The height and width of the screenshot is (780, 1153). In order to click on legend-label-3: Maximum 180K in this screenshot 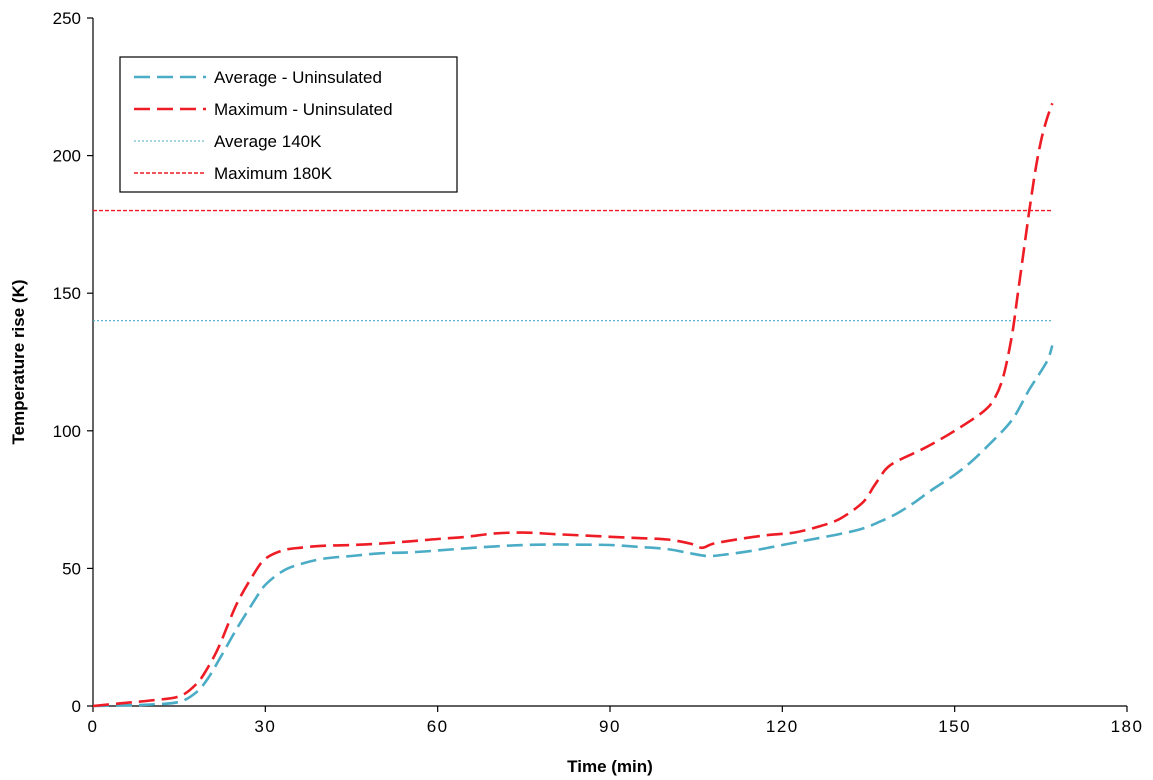, I will do `click(273, 173)`.